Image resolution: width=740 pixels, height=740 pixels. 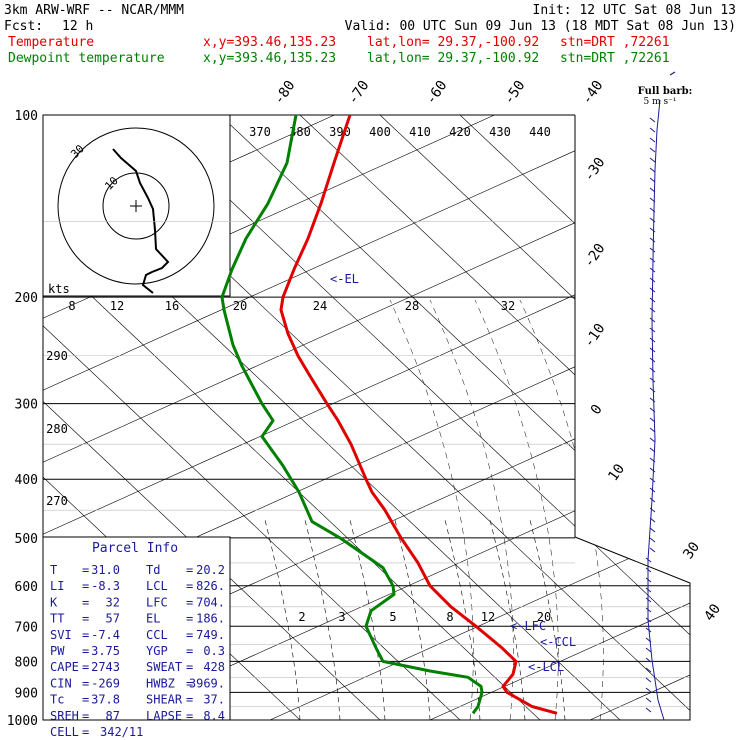 What do you see at coordinates (665, 91) in the screenshot?
I see `barb-key-label: Full barb:` at bounding box center [665, 91].